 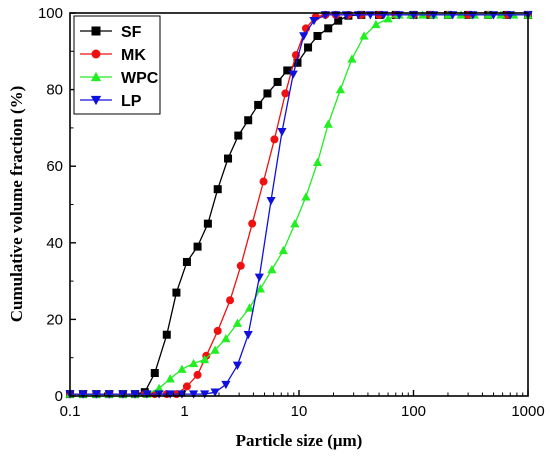 I want to click on legend-label-wpc: WPC, so click(x=140, y=78).